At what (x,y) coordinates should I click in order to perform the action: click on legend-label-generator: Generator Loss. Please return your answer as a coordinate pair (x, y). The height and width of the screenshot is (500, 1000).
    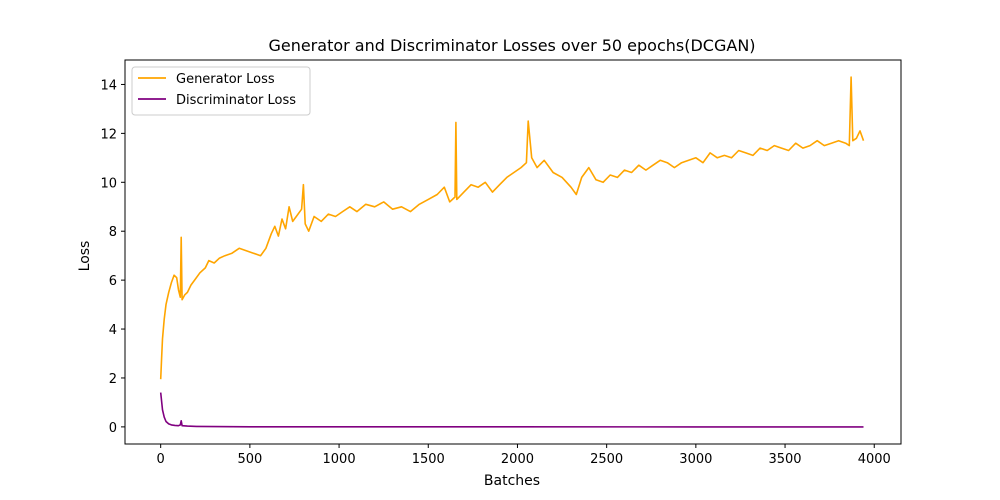
    Looking at the image, I should click on (225, 79).